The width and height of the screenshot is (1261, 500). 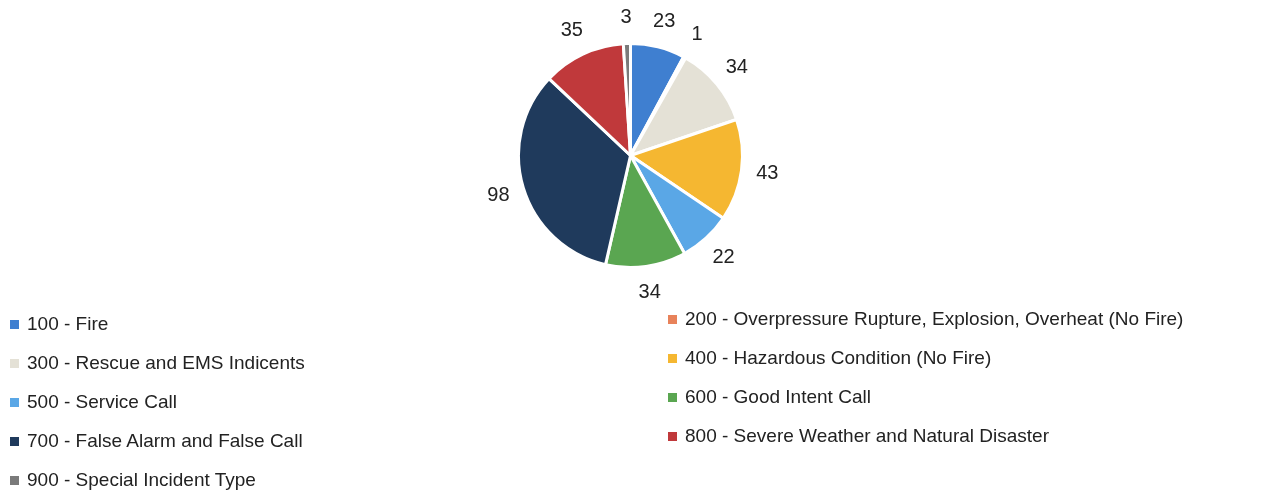 I want to click on data-label: 22, so click(x=723, y=255).